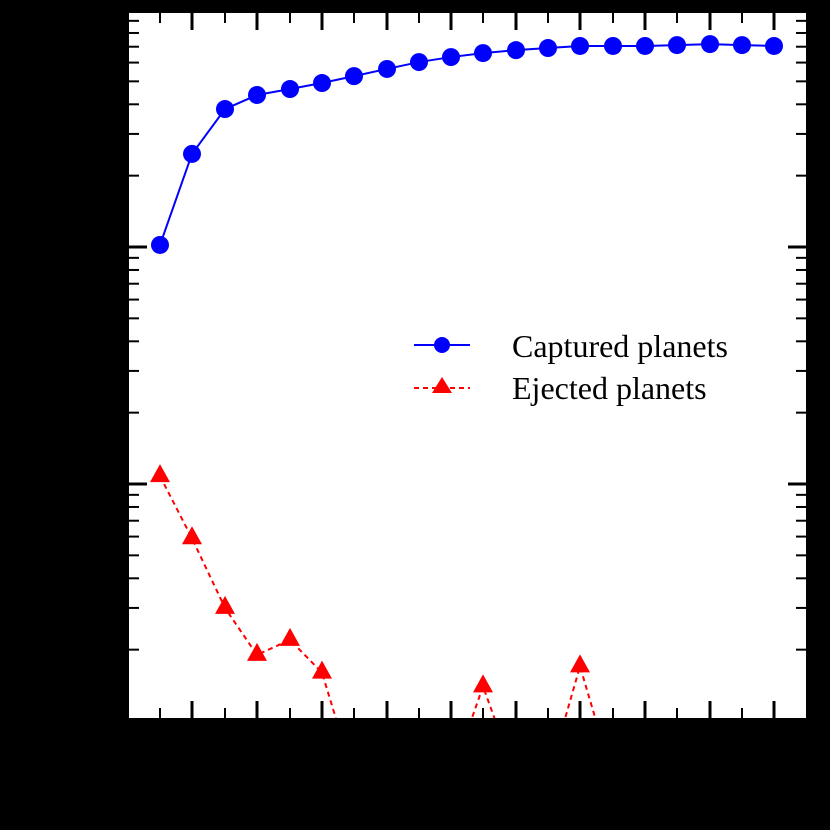 The height and width of the screenshot is (830, 830). Describe the element at coordinates (609, 388) in the screenshot. I see `legend-label: Ejected planets` at that location.